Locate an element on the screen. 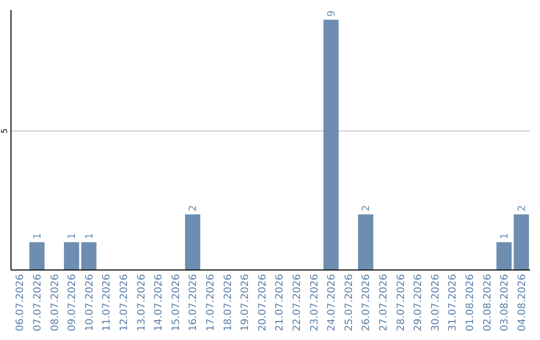 This screenshot has width=540, height=340. x-tick-label: 07.07.2026 is located at coordinates (38, 303).